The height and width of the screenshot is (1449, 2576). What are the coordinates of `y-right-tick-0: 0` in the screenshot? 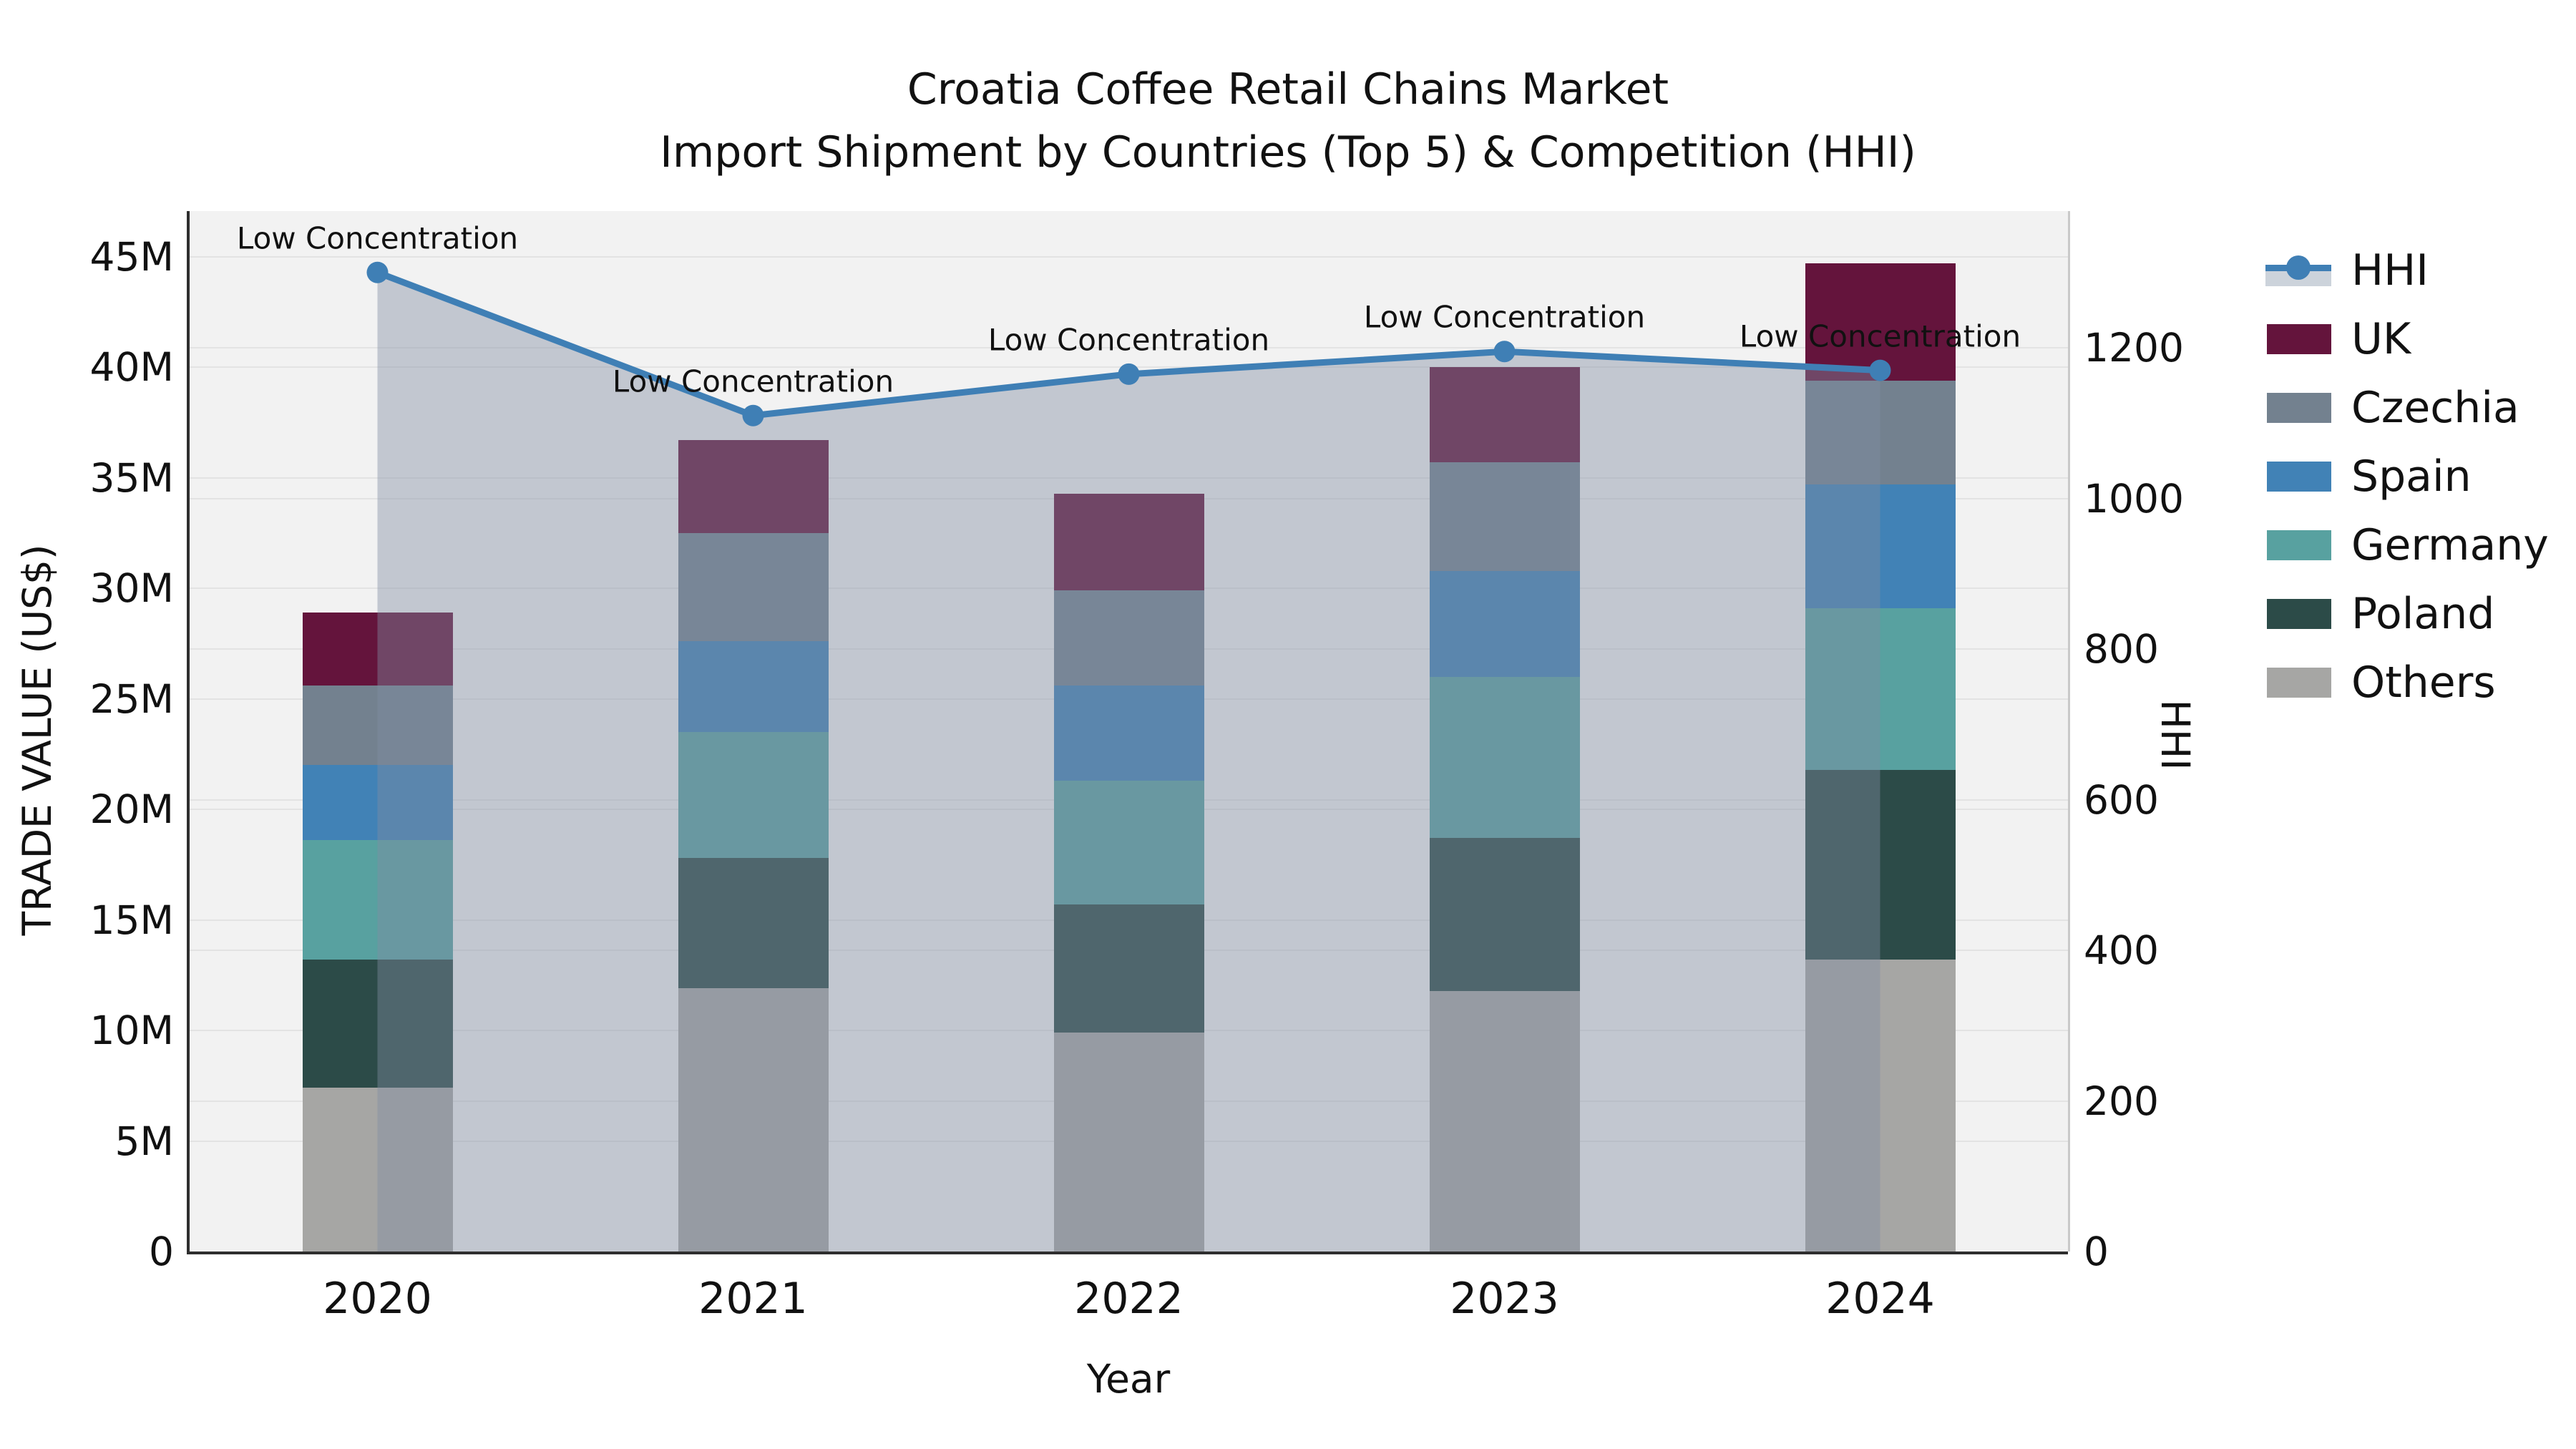 It's located at (2096, 1251).